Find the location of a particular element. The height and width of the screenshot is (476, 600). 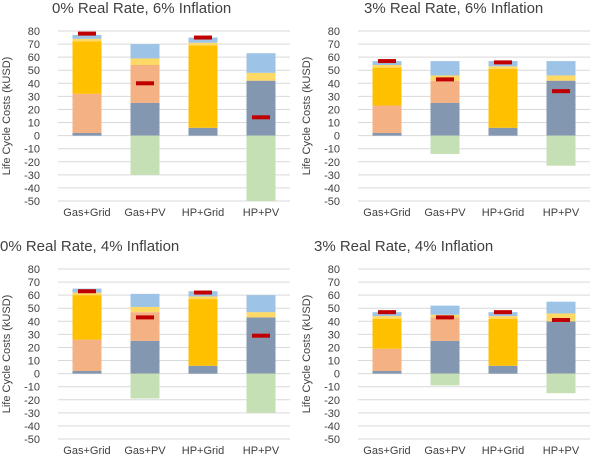

y-tick-label: 60 is located at coordinates (34, 58).